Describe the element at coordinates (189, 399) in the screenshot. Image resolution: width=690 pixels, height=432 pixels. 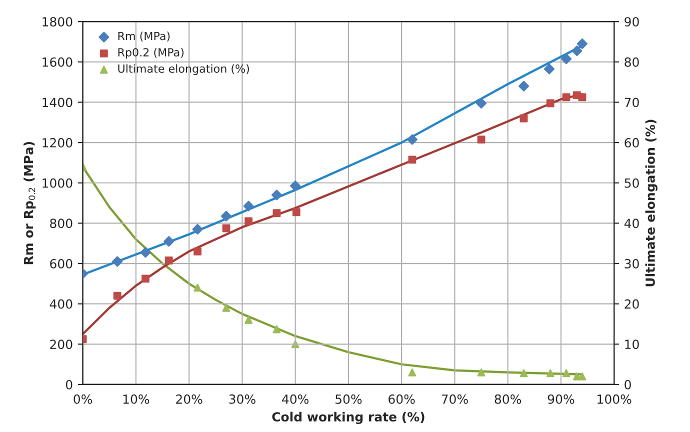
I see `x-tick-label: 20%` at that location.